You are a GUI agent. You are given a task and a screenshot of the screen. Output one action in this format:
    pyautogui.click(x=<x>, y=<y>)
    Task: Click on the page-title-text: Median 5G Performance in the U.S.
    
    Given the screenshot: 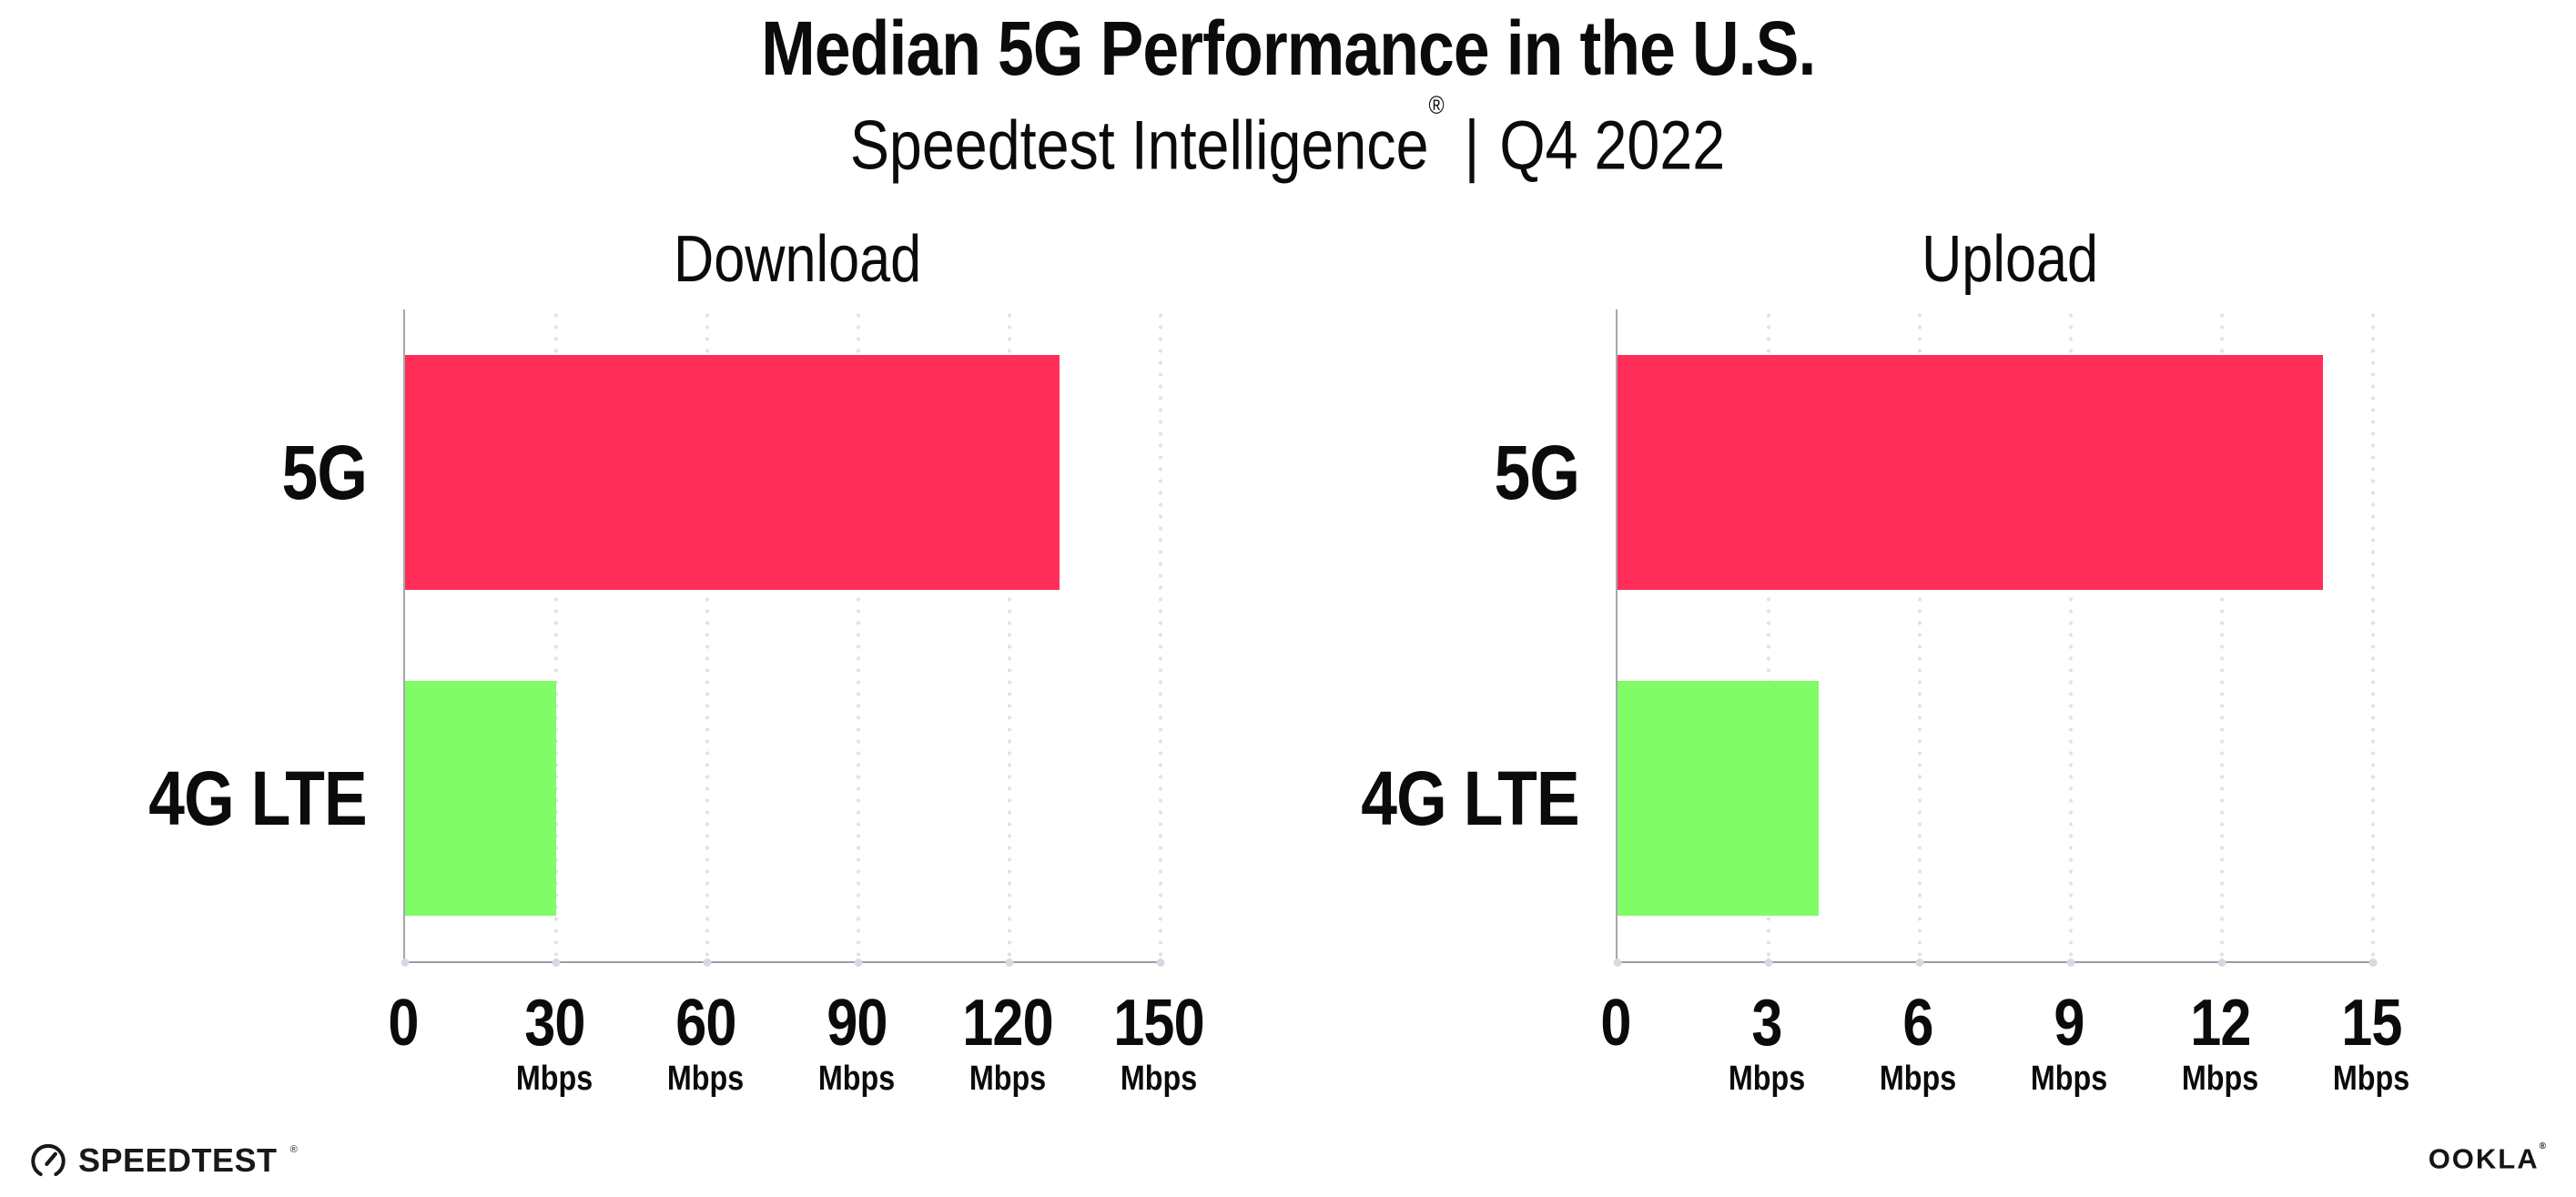 What is the action you would take?
    pyautogui.click(x=1288, y=48)
    